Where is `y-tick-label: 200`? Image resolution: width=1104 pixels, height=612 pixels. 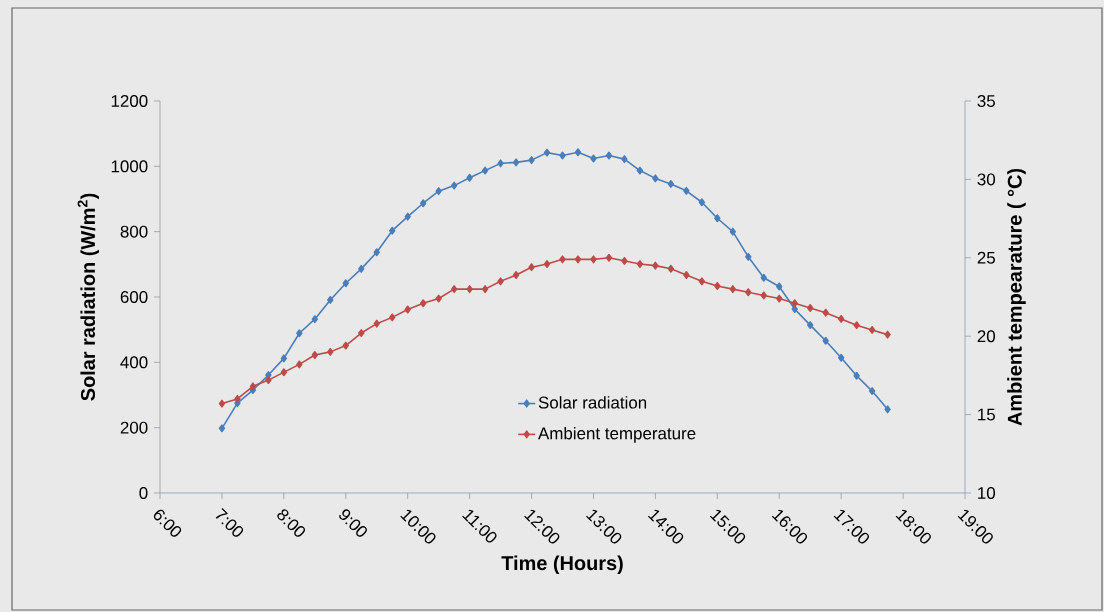 y-tick-label: 200 is located at coordinates (134, 427).